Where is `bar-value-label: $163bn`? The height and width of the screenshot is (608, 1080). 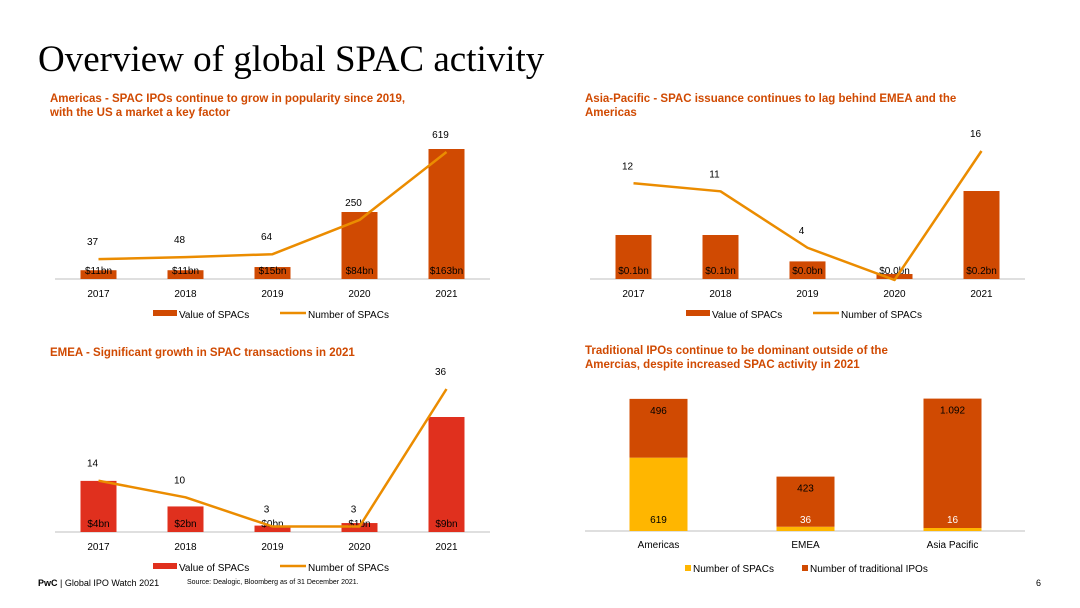 bar-value-label: $163bn is located at coordinates (446, 271).